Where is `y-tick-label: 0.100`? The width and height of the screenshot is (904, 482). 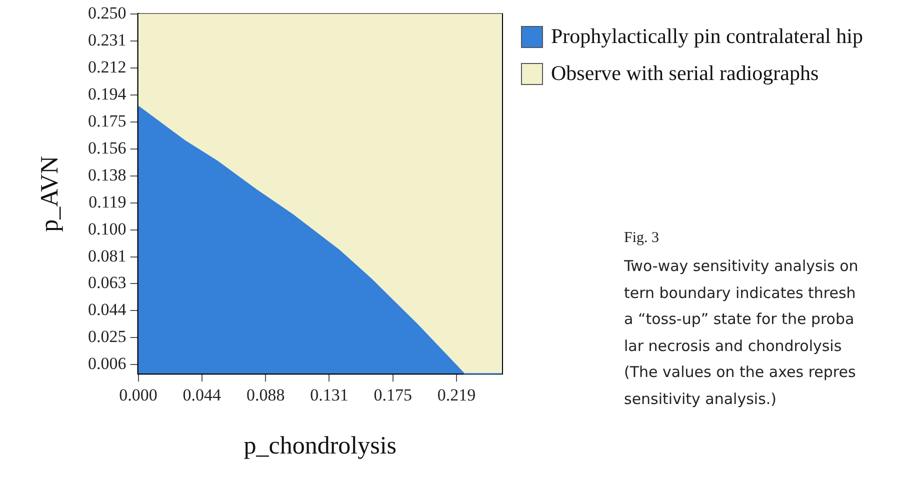
y-tick-label: 0.100 is located at coordinates (107, 228).